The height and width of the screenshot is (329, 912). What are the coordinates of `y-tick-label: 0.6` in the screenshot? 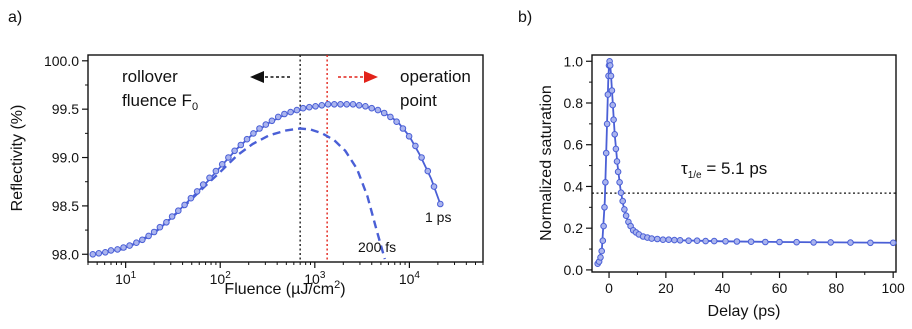 It's located at (574, 145).